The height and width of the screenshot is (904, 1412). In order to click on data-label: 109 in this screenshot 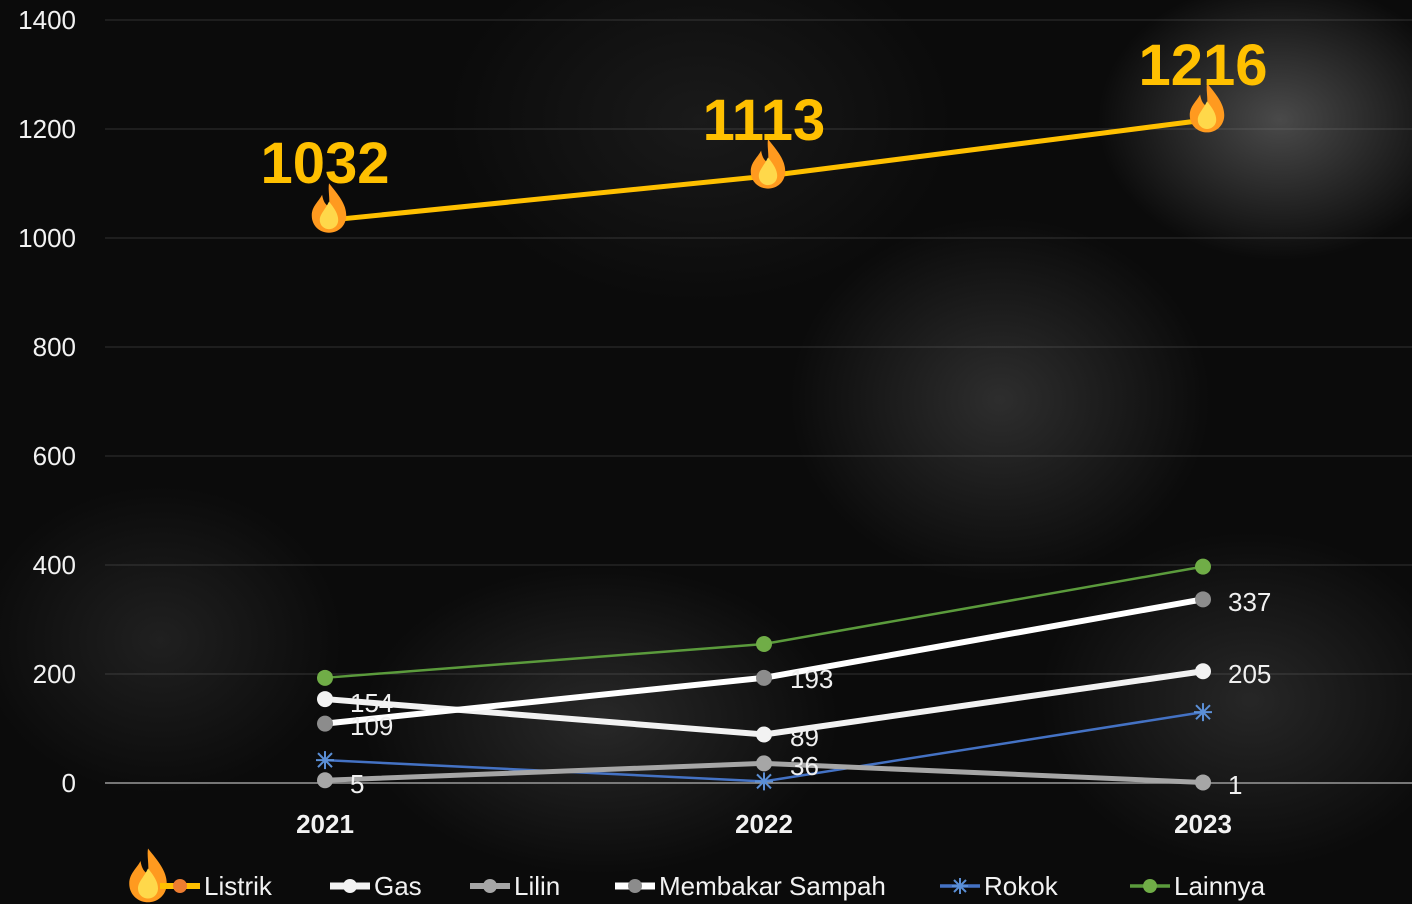, I will do `click(371, 726)`.